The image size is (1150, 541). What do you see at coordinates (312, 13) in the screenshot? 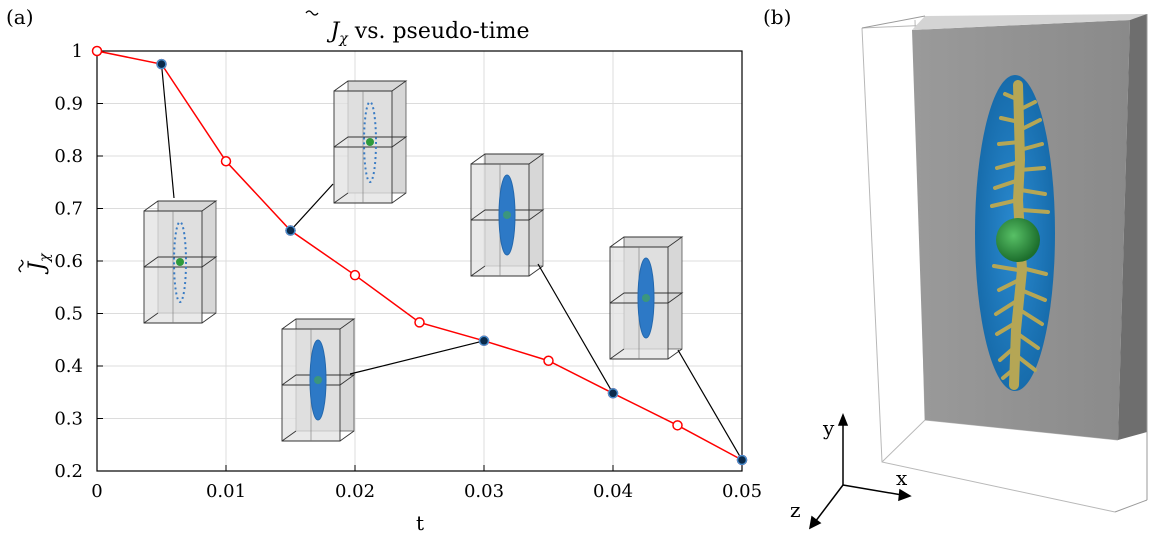
I see `chart-title-tilde` at bounding box center [312, 13].